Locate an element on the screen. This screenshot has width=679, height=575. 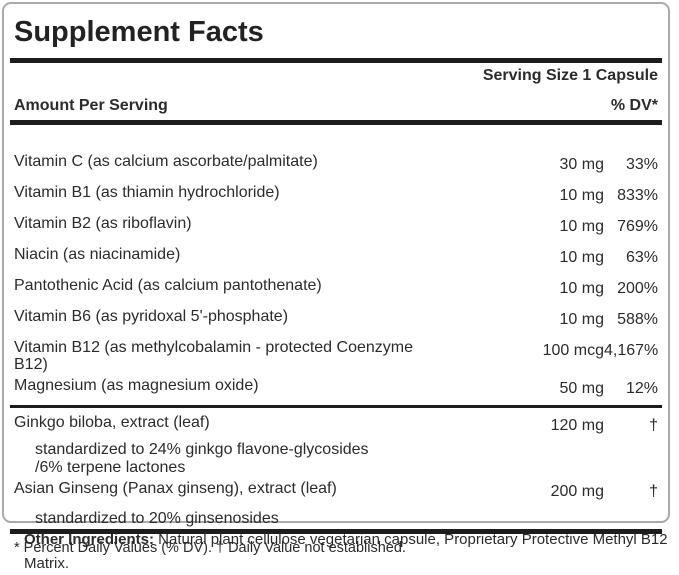
percent-dv-header: % DV* is located at coordinates (634, 105).